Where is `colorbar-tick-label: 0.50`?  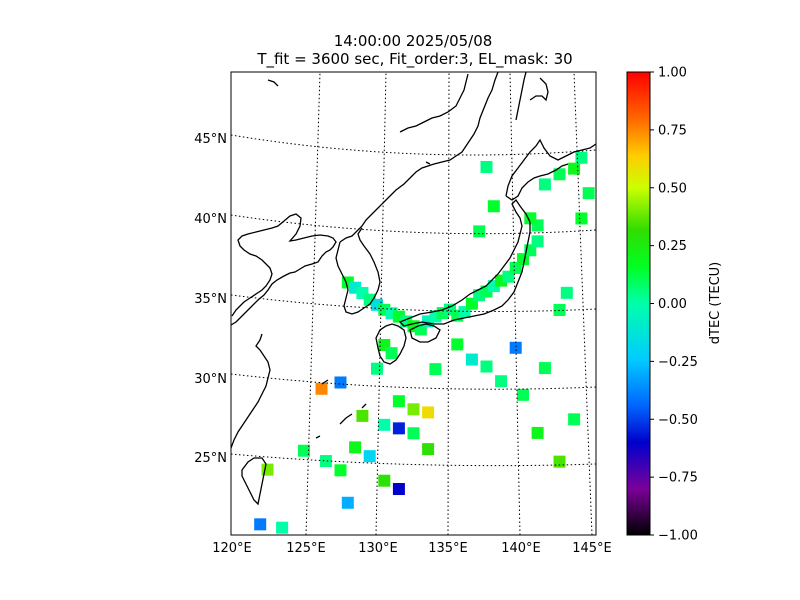 colorbar-tick-label: 0.50 is located at coordinates (672, 188).